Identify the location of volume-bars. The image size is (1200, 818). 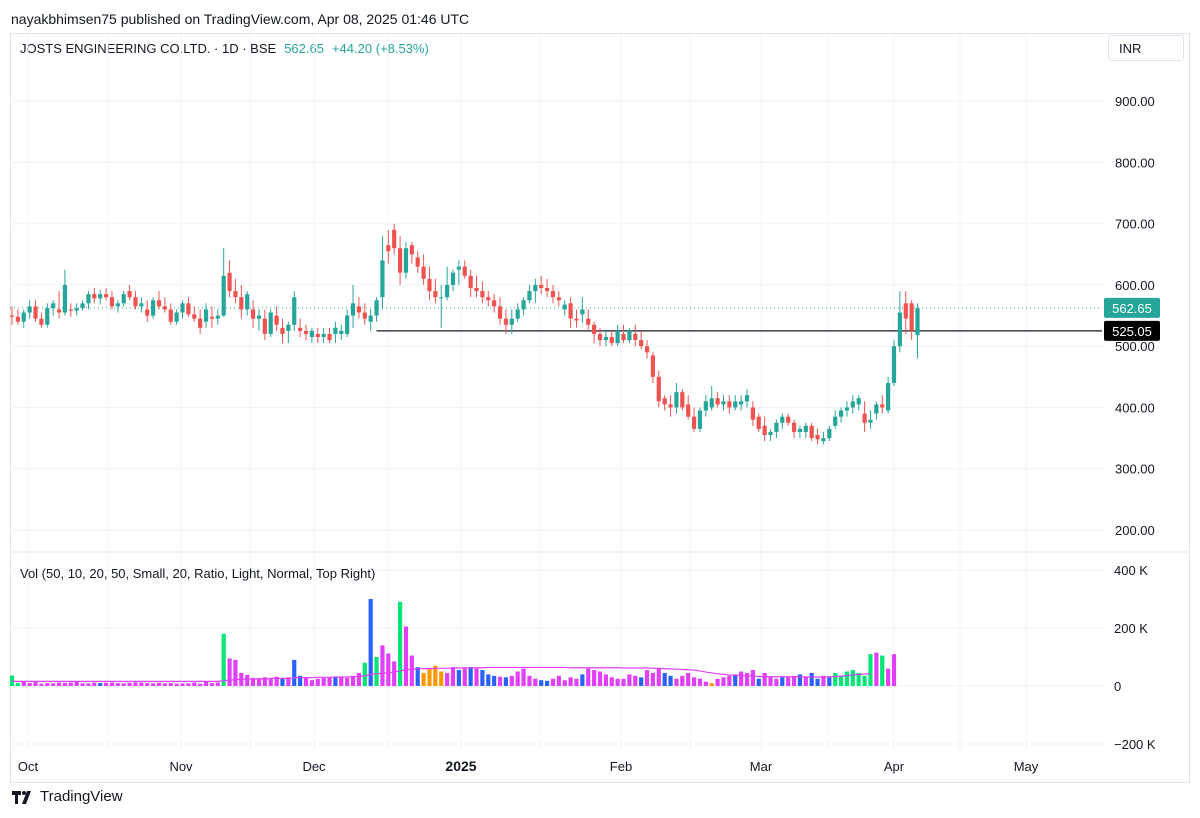
(453, 642).